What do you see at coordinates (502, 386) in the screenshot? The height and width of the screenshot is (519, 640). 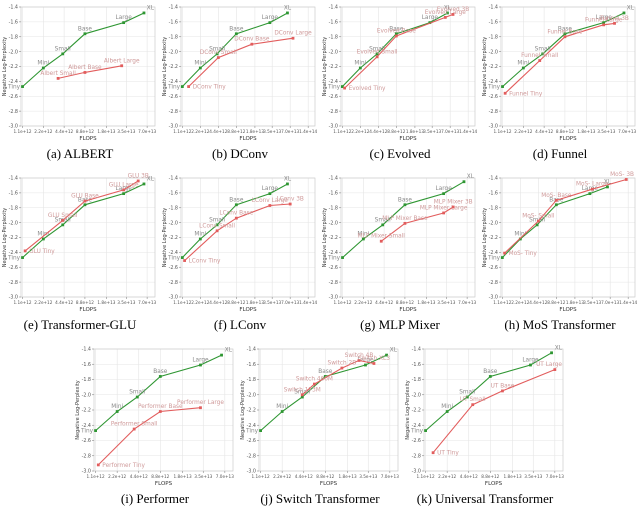 I see `svg-text: UT Base` at bounding box center [502, 386].